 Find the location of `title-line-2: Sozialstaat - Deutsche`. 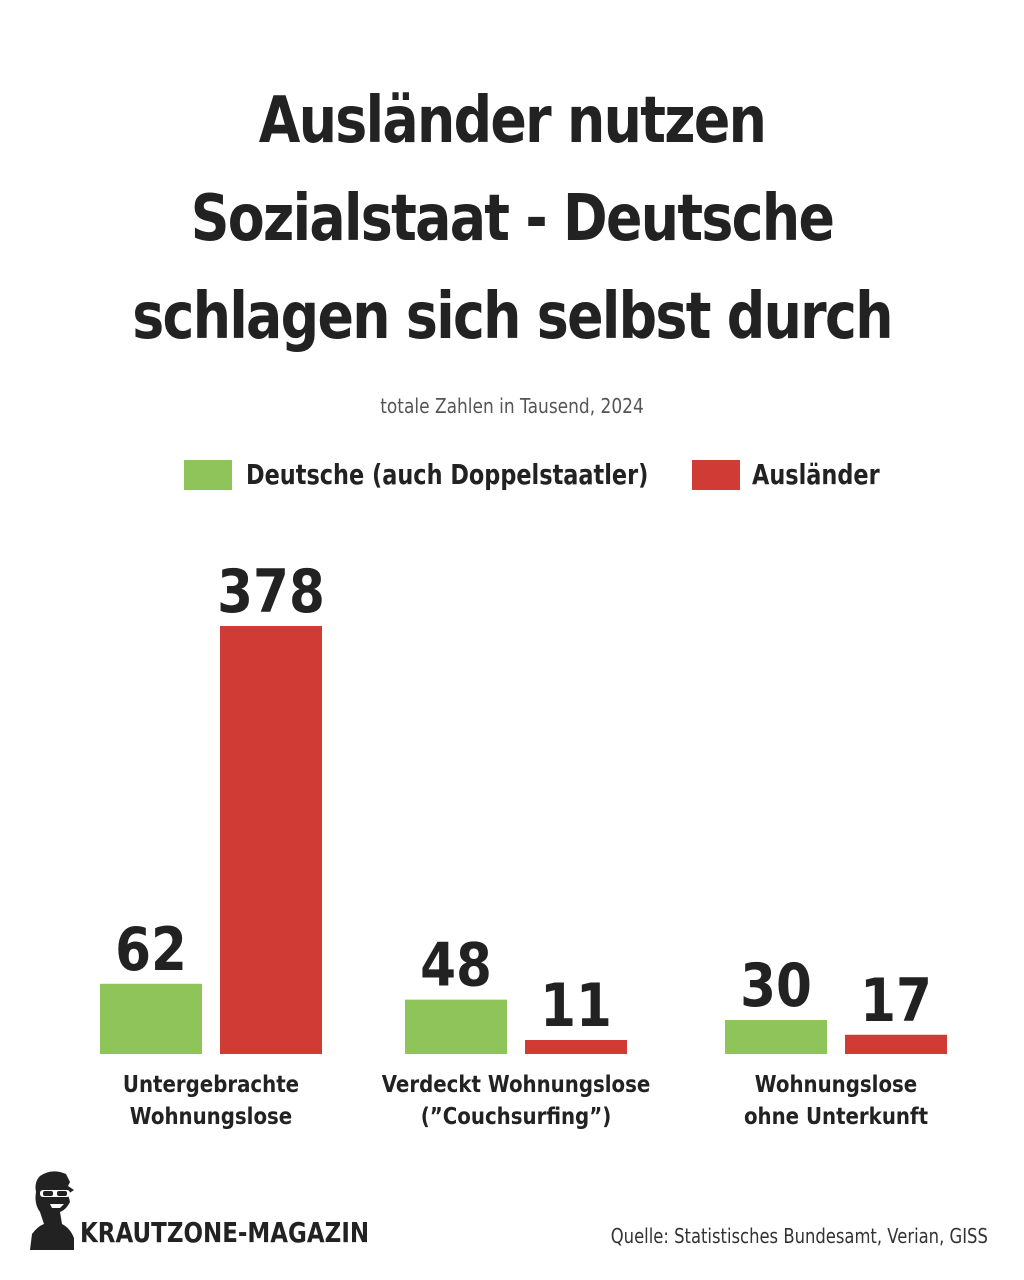

title-line-2: Sozialstaat - Deutsche is located at coordinates (512, 219).